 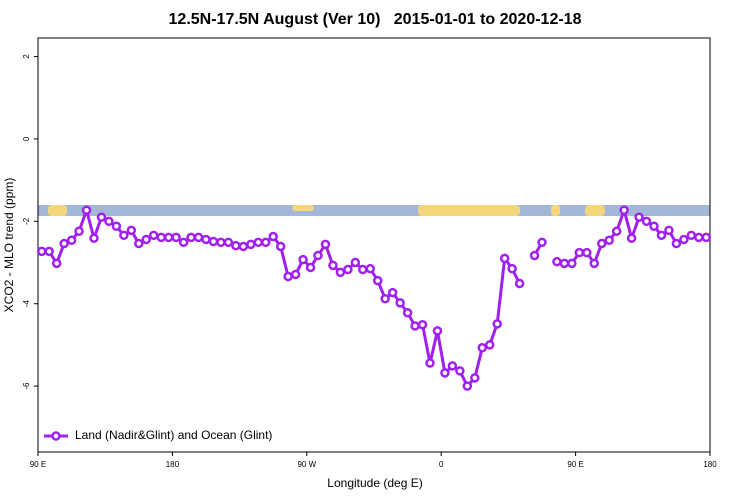 I want to click on land-ocean-strip, so click(x=374, y=210).